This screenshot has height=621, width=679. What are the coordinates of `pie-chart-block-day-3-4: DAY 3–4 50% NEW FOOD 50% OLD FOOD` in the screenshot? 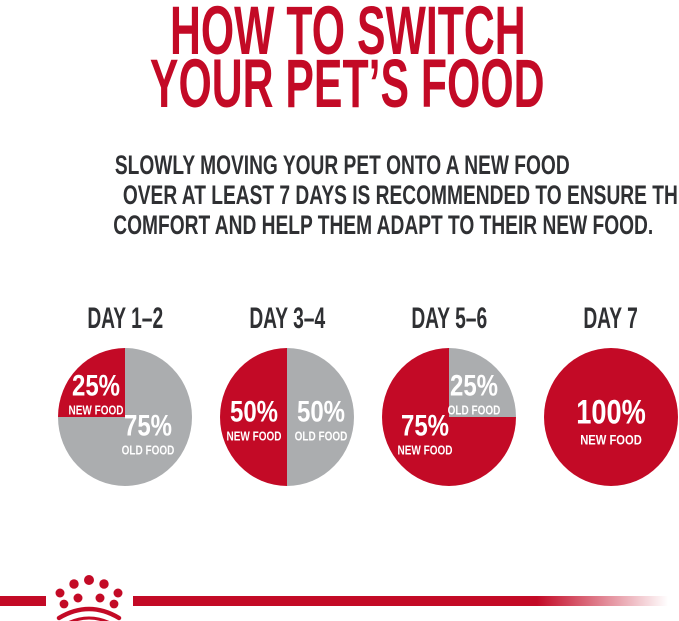 It's located at (287, 393).